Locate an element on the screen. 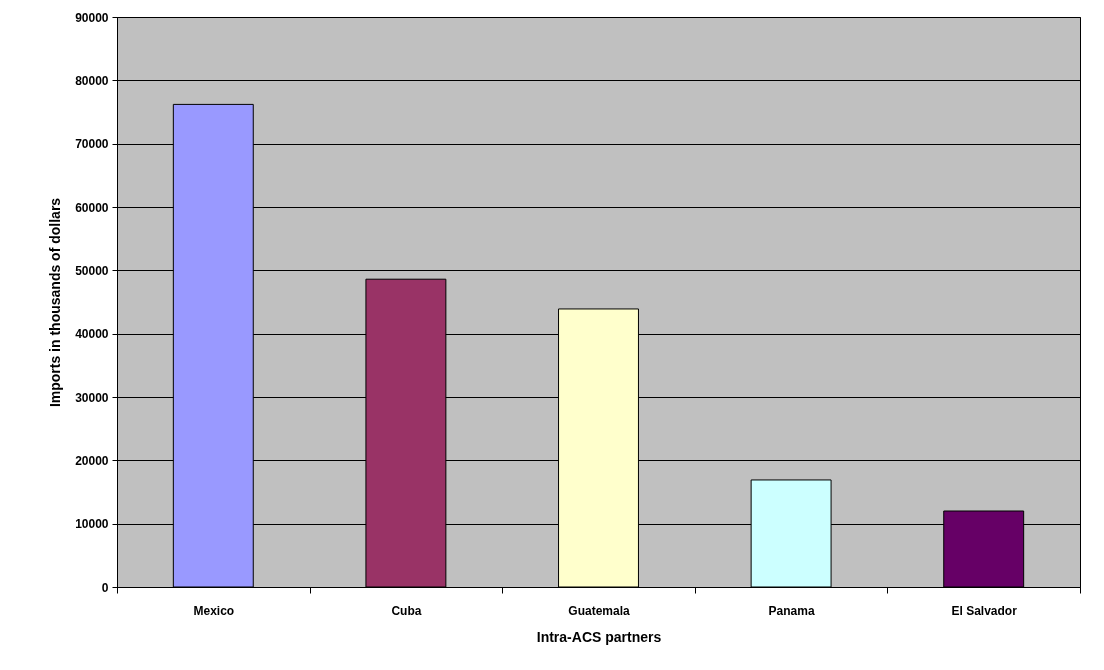 Image resolution: width=1104 pixels, height=670 pixels. y-tick-label: 80000 is located at coordinates (92, 80).